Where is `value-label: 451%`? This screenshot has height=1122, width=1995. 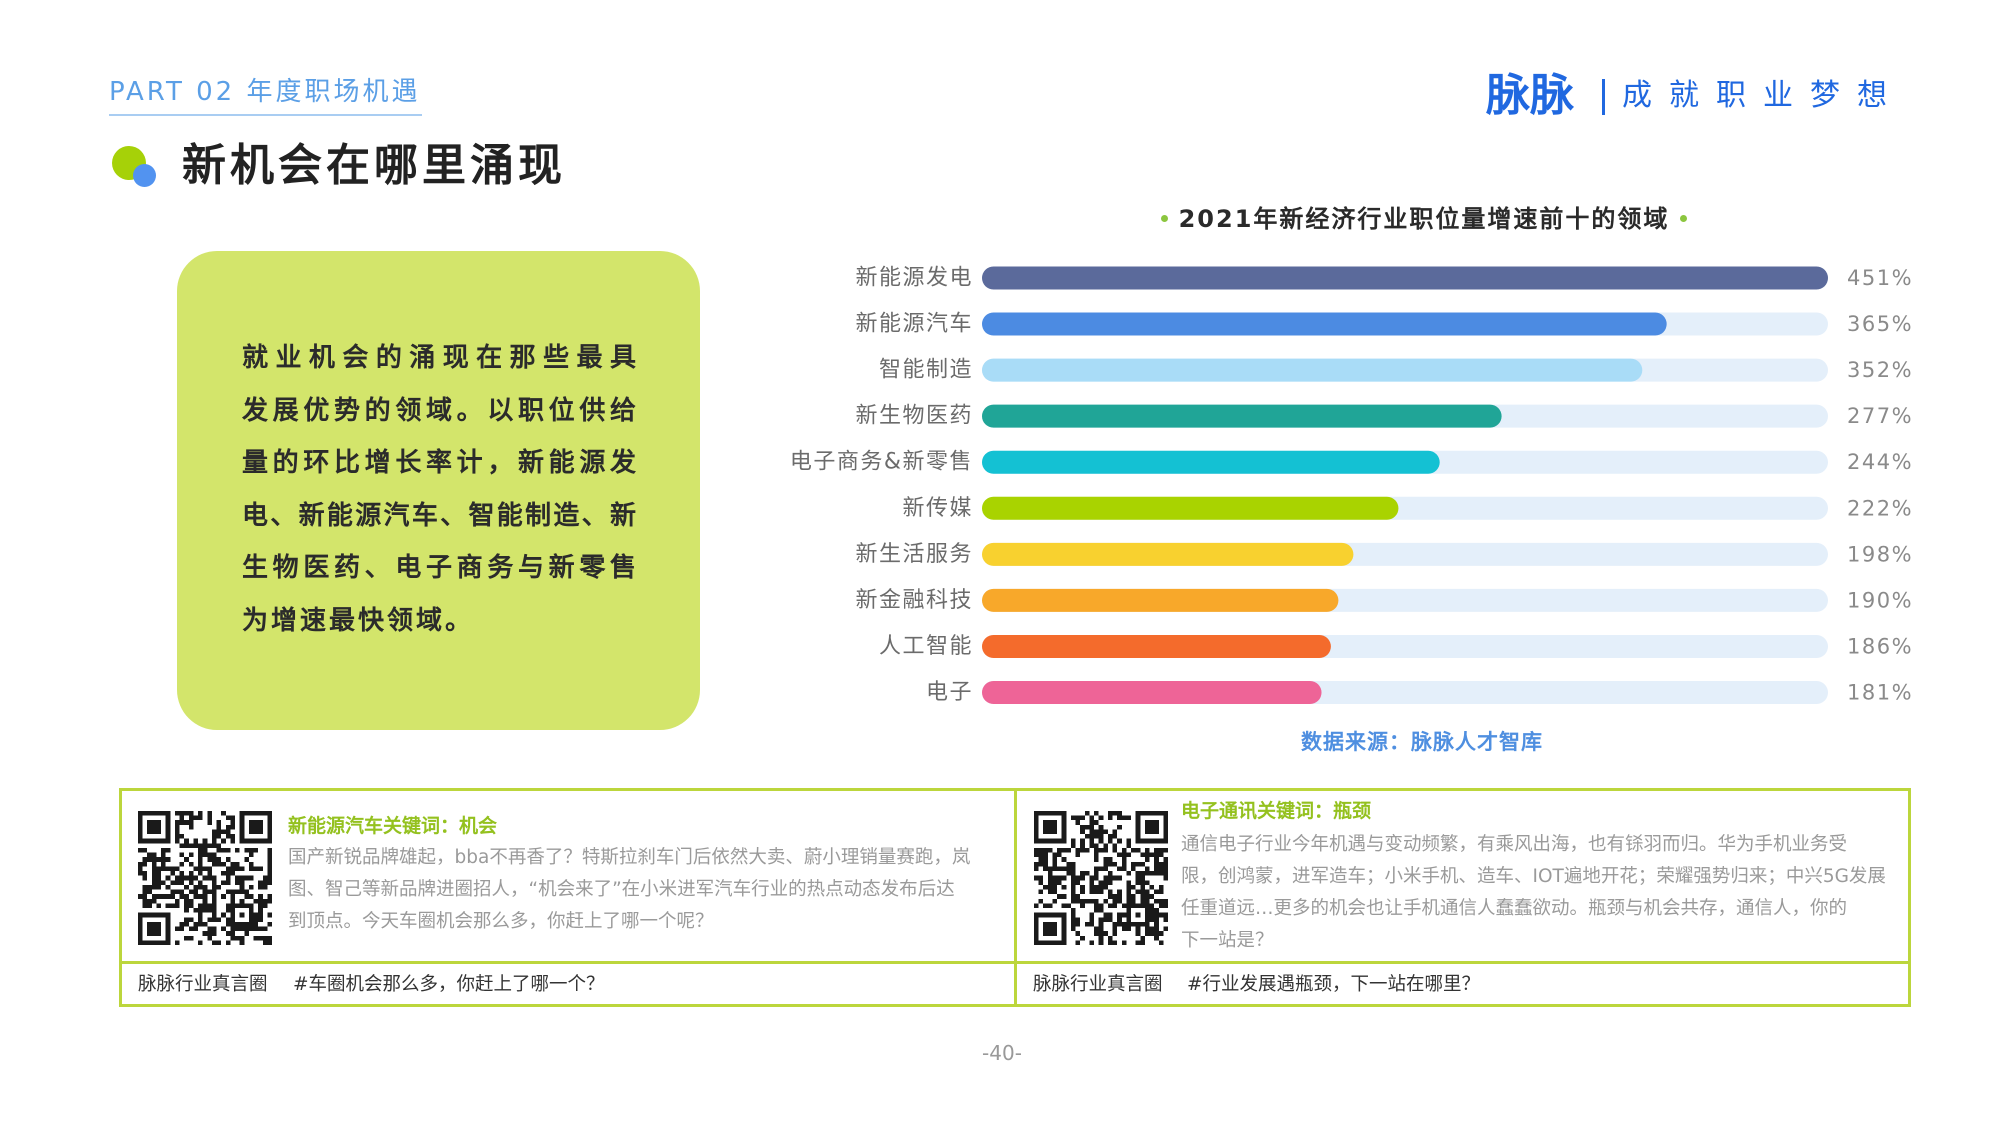
value-label: 451% is located at coordinates (1880, 278).